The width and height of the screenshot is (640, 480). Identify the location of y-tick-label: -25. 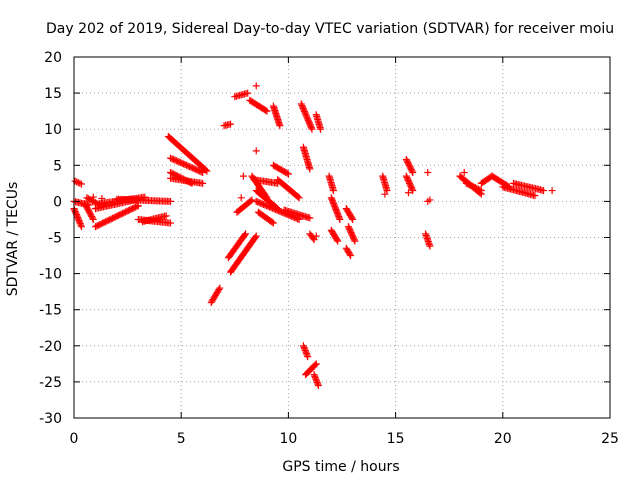
(50, 383).